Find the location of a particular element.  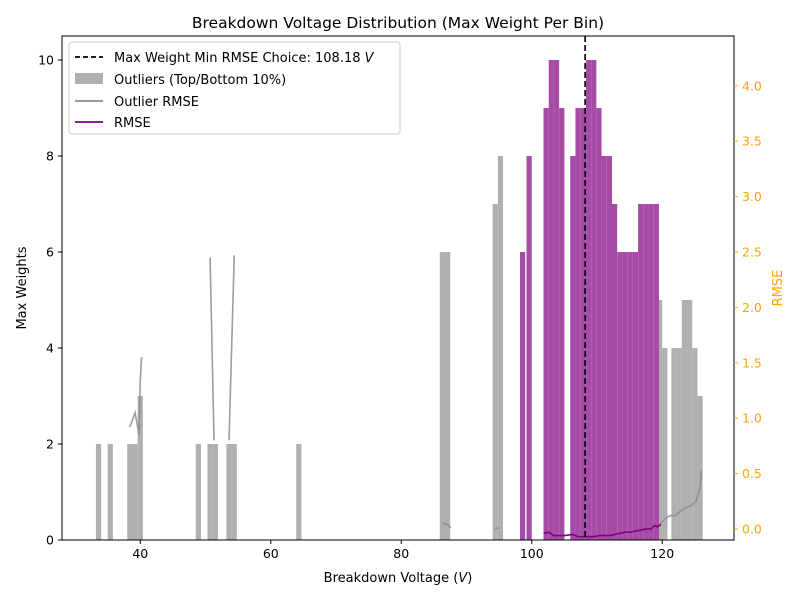

x-tick-label: 40 is located at coordinates (140, 553).